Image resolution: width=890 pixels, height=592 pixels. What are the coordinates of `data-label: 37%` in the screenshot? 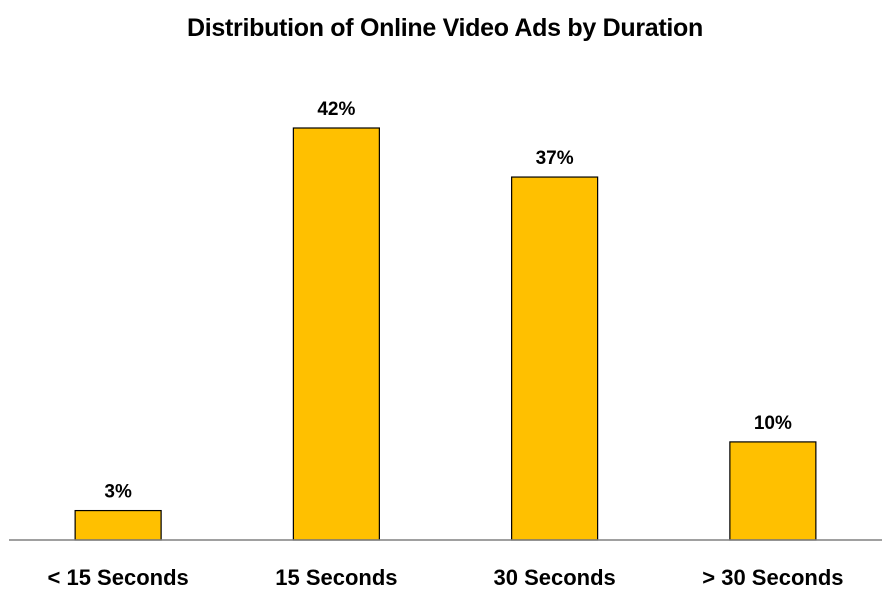 It's located at (555, 158).